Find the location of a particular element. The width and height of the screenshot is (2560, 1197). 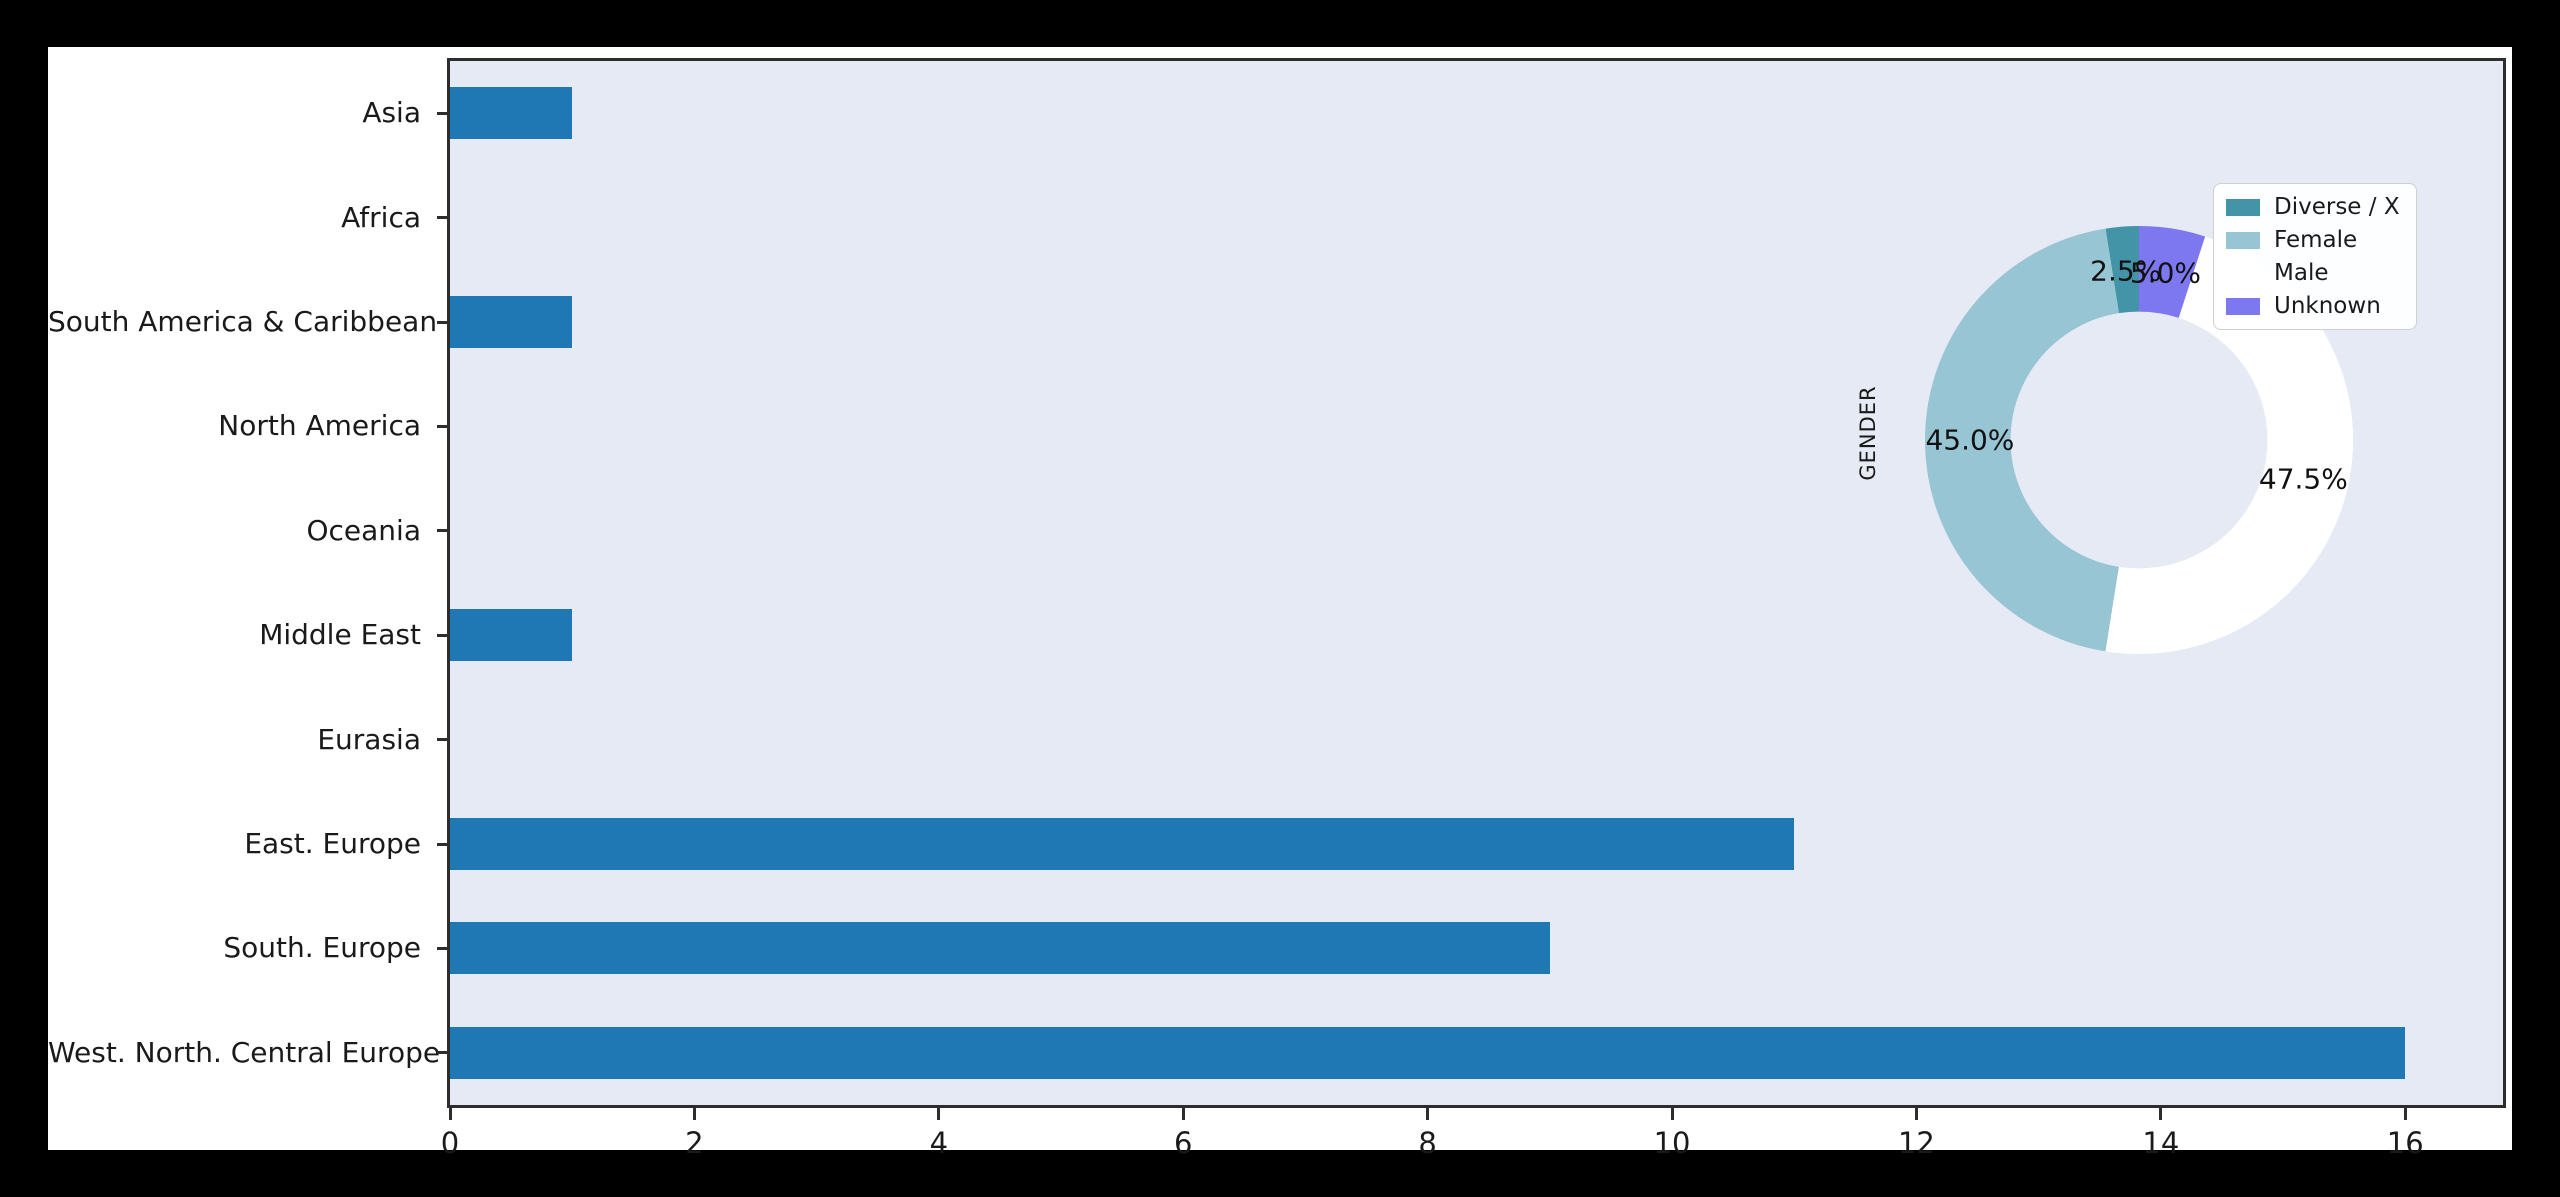

x-tick-label-12: 12 is located at coordinates (1916, 1143).